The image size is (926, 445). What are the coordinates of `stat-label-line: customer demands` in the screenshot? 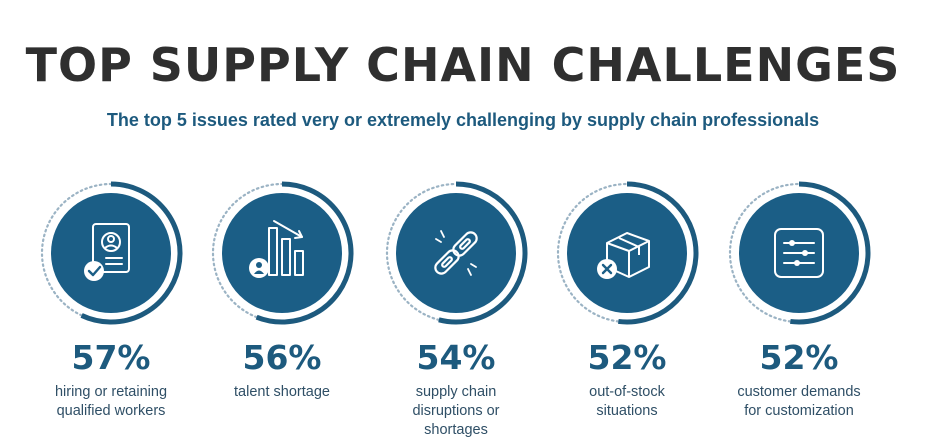 It's located at (799, 392).